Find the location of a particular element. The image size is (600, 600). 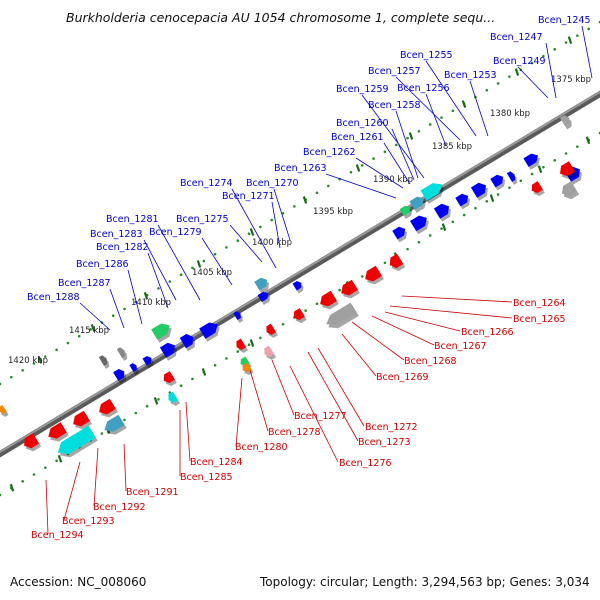

plus-gene-label: Bcen_1247 is located at coordinates (516, 37).